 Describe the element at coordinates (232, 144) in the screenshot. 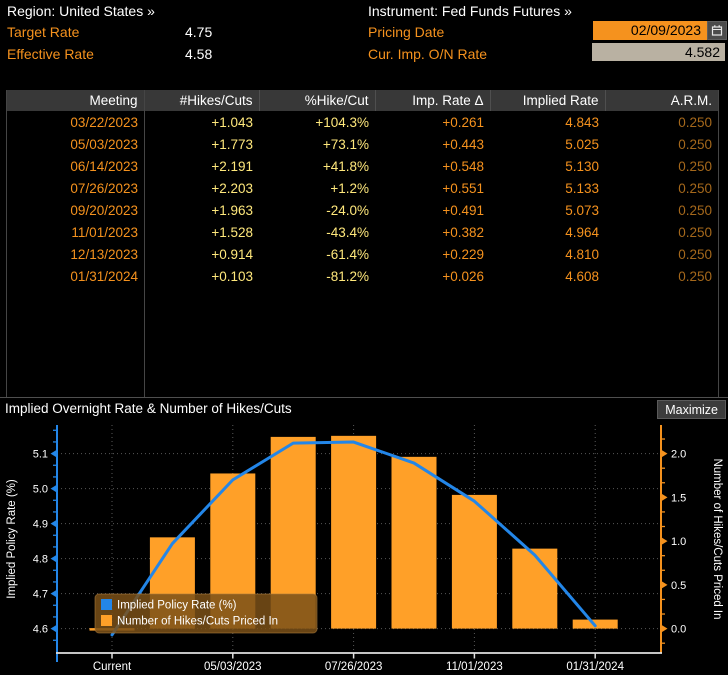

I see `cell: +1.773` at that location.